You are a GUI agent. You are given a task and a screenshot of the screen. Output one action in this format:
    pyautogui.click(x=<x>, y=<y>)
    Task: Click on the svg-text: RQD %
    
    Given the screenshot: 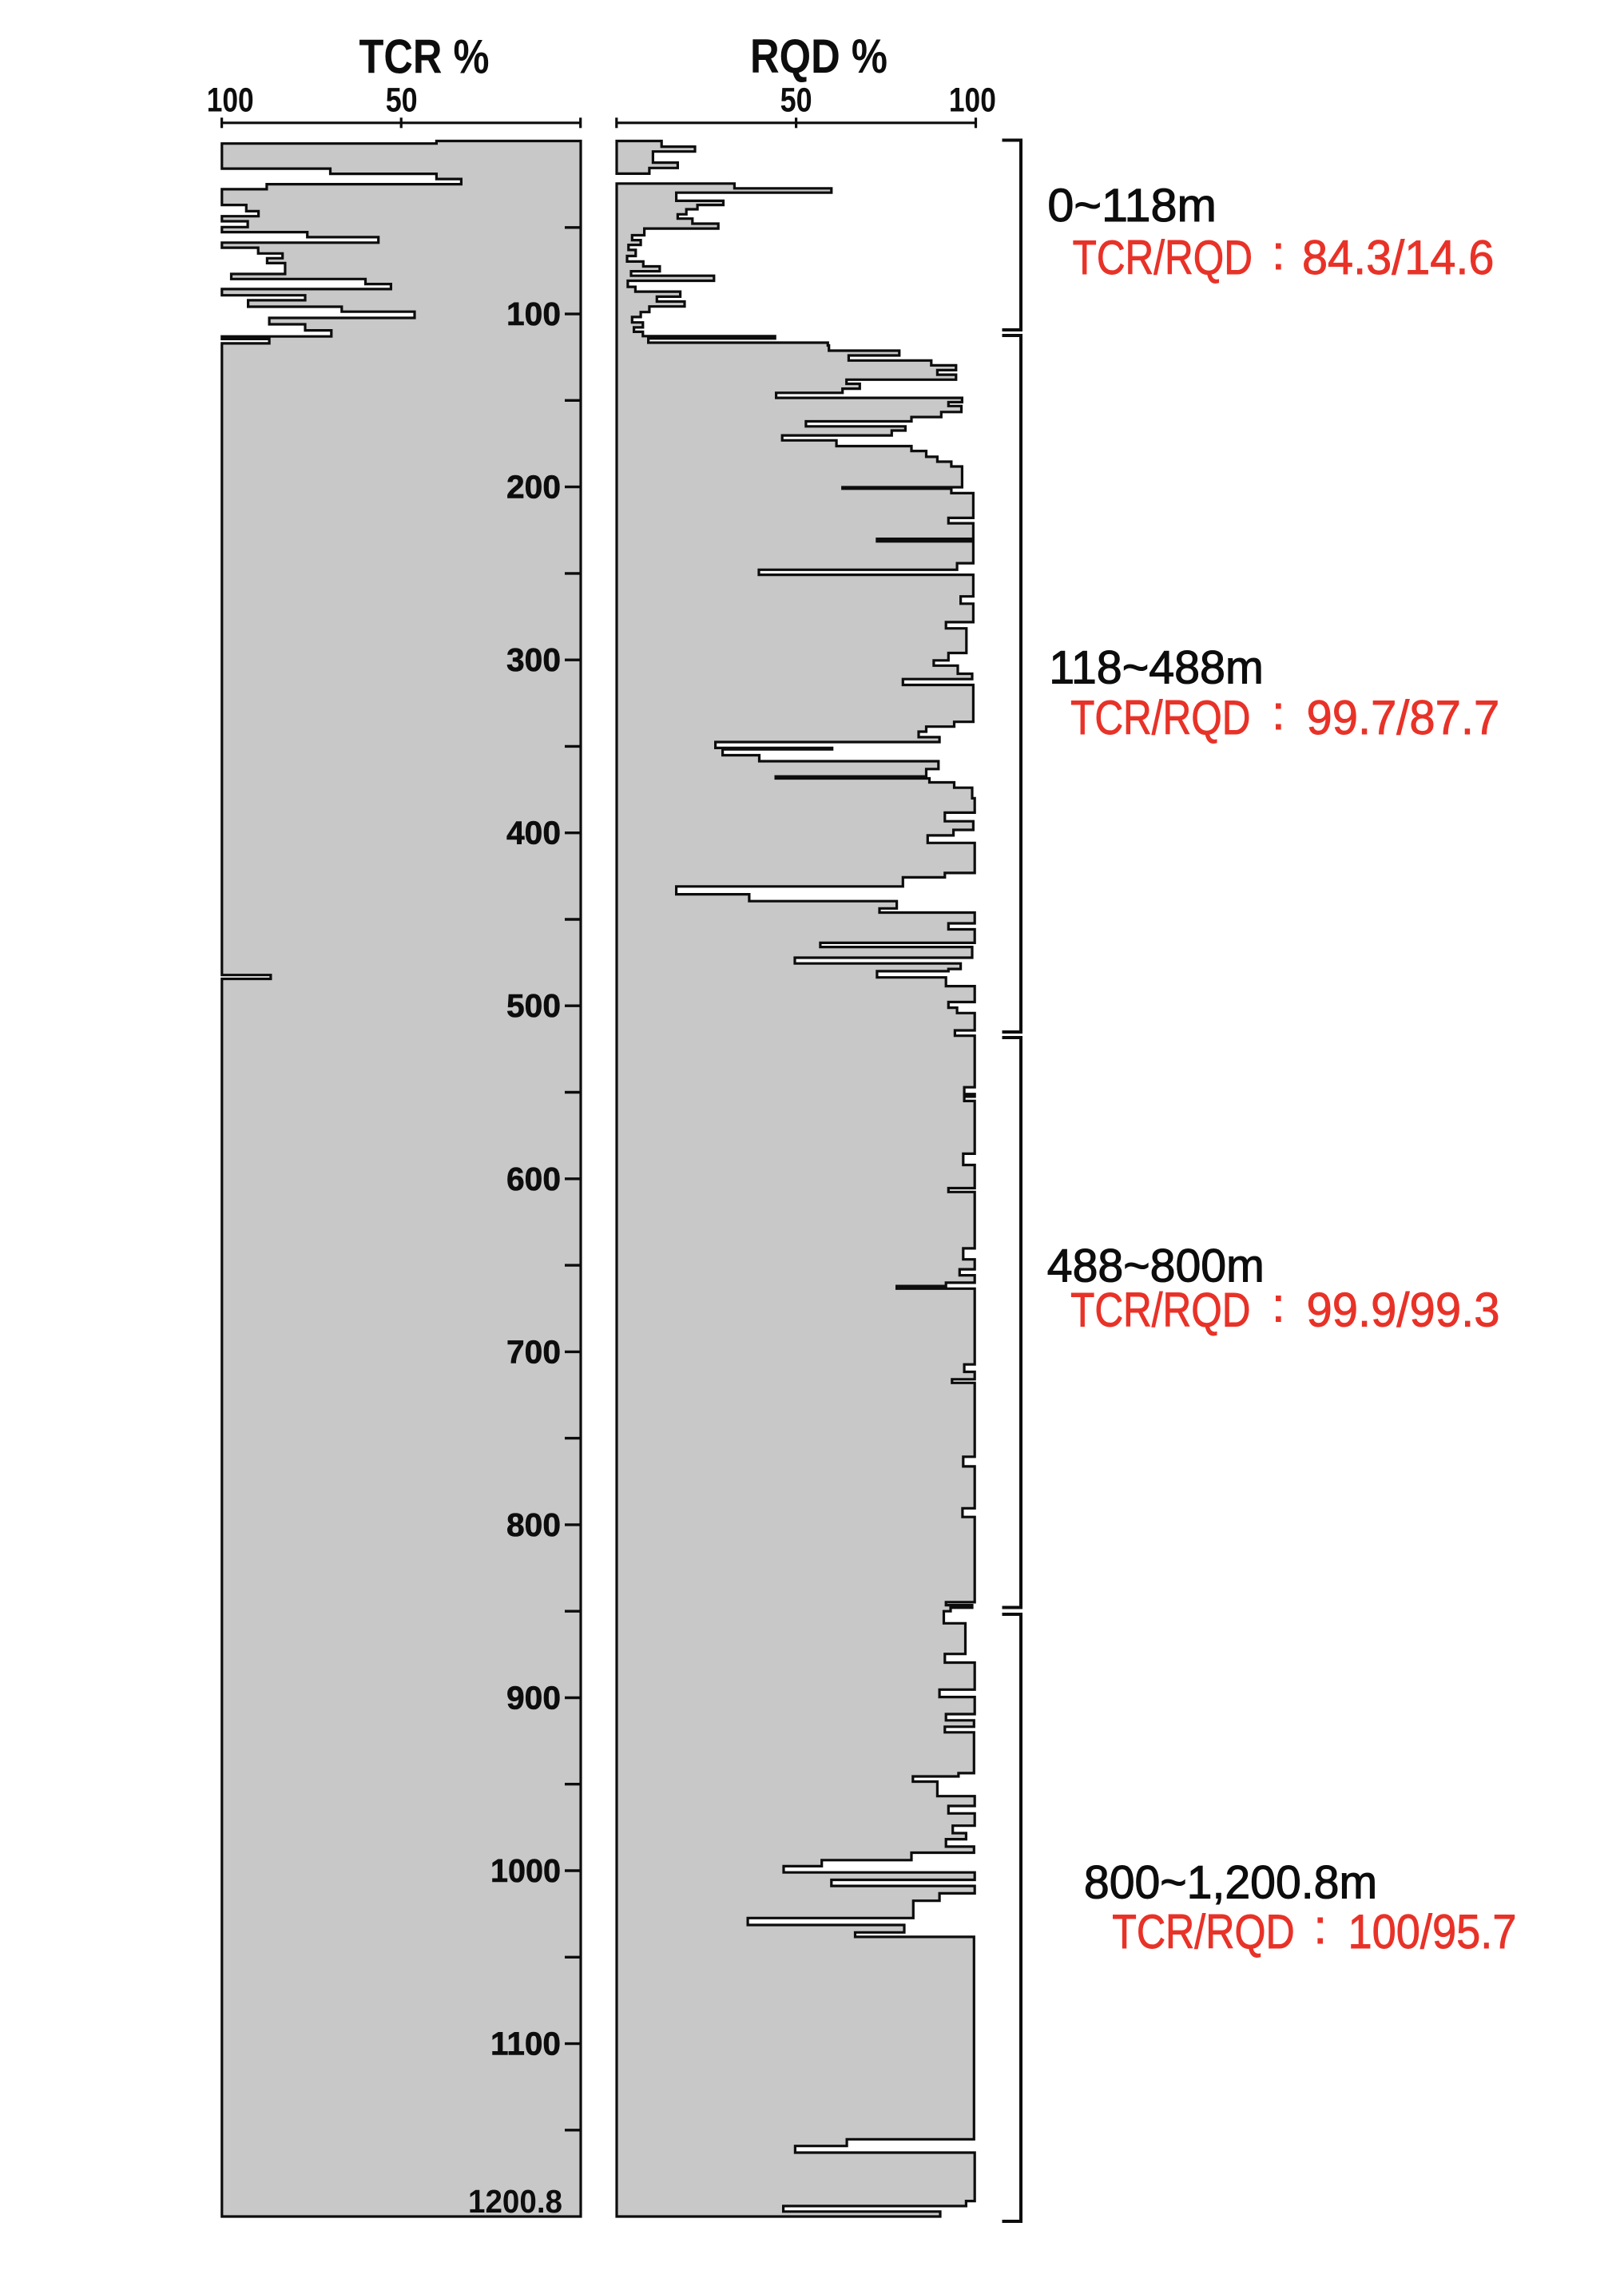 What is the action you would take?
    pyautogui.click(x=818, y=57)
    